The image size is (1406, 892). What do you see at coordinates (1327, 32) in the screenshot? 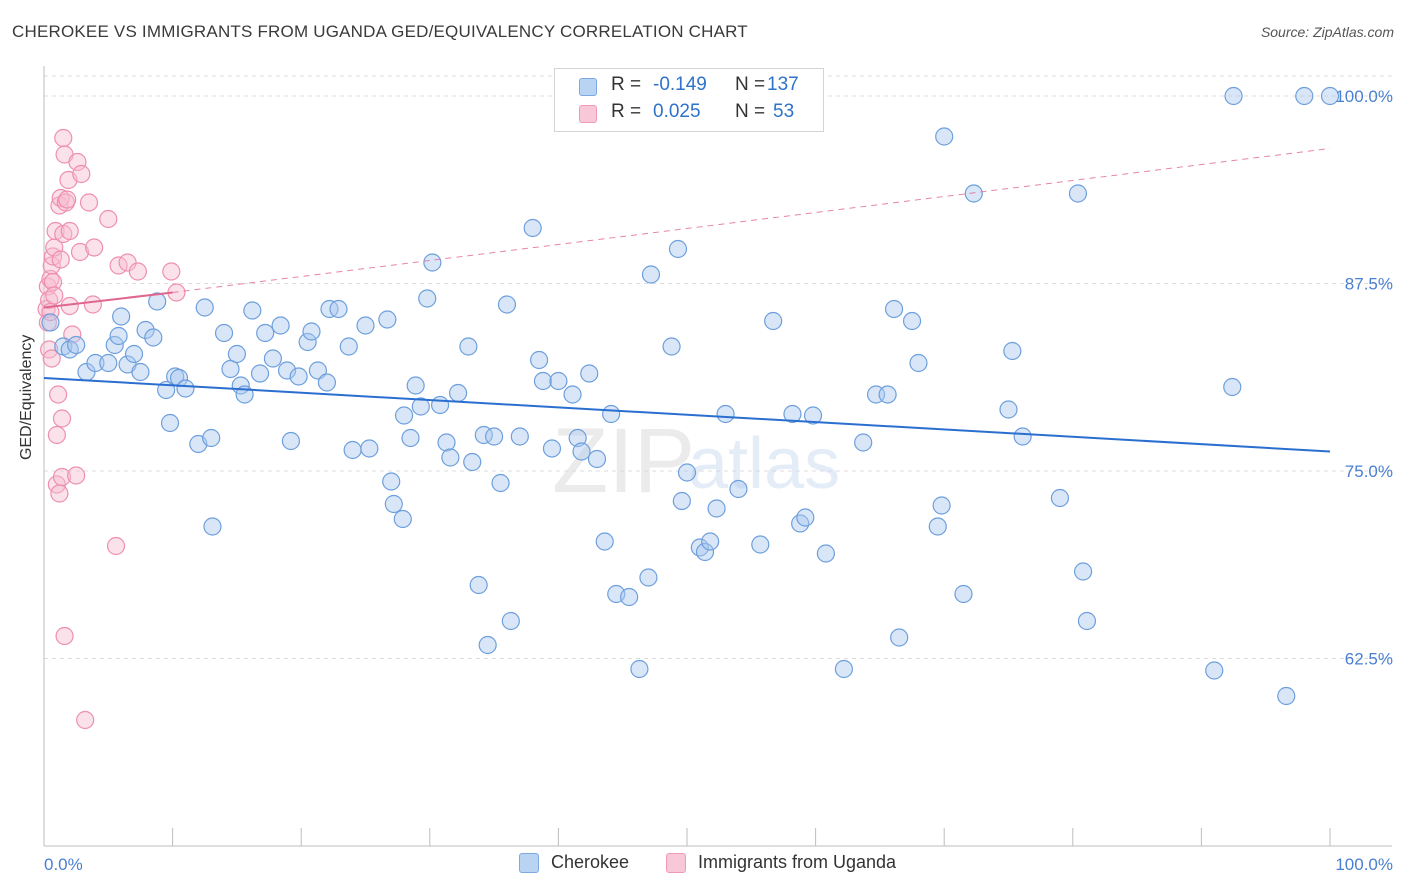
I see `source-credit: Source: ZipAtlas.com` at bounding box center [1327, 32].